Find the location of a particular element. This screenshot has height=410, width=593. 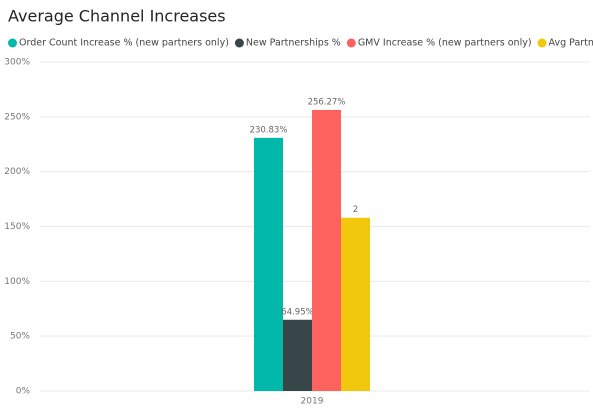

data-label: 230.83% is located at coordinates (269, 130).